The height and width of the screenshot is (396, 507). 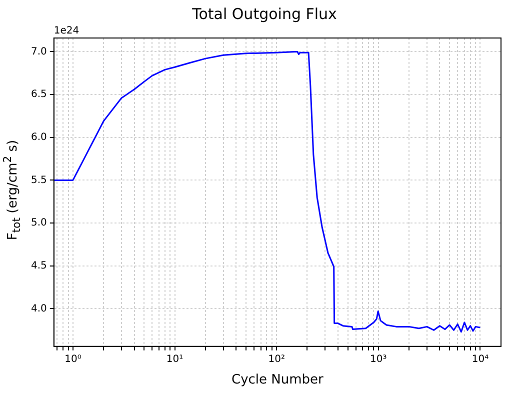 What do you see at coordinates (38, 94) in the screenshot?
I see `y-tick-label: 6.5` at bounding box center [38, 94].